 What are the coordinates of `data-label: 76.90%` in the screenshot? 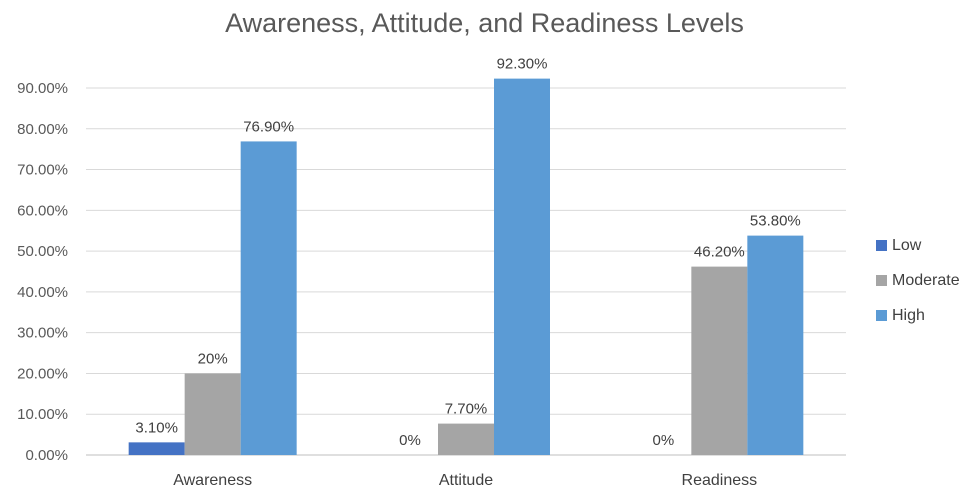 It's located at (268, 126).